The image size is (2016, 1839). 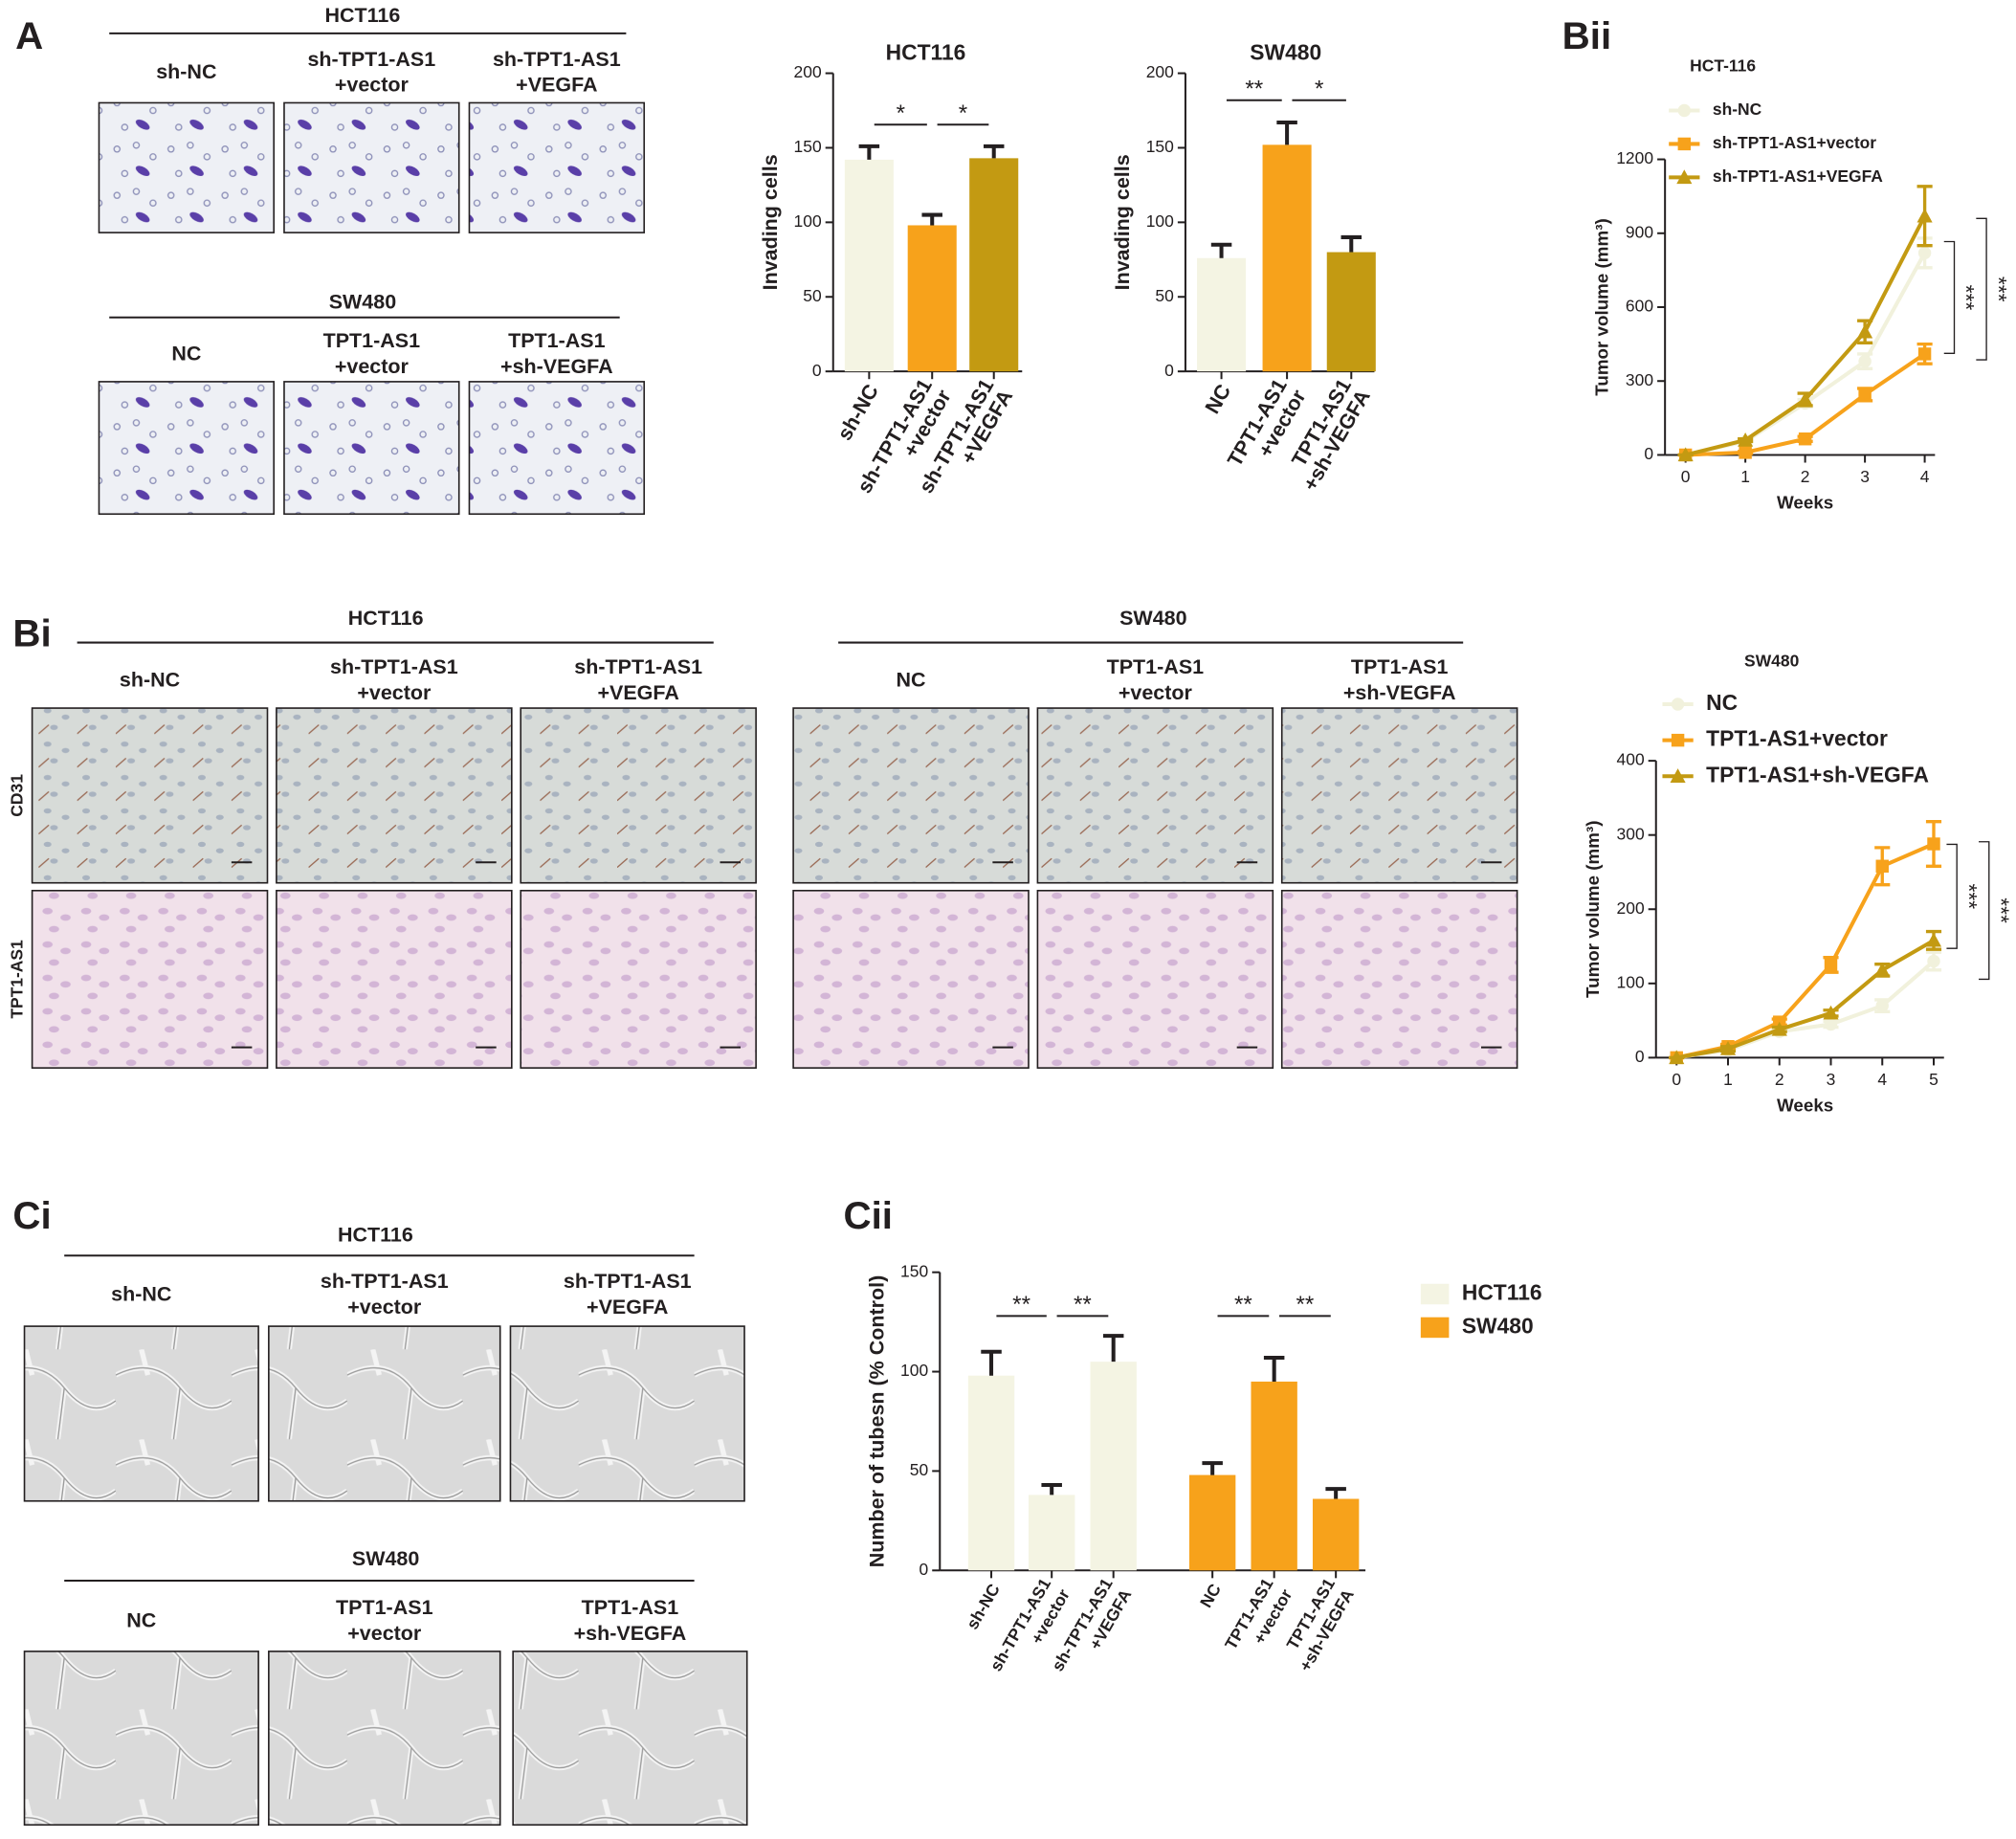 What do you see at coordinates (141, 1621) in the screenshot?
I see `condition-label: NC` at bounding box center [141, 1621].